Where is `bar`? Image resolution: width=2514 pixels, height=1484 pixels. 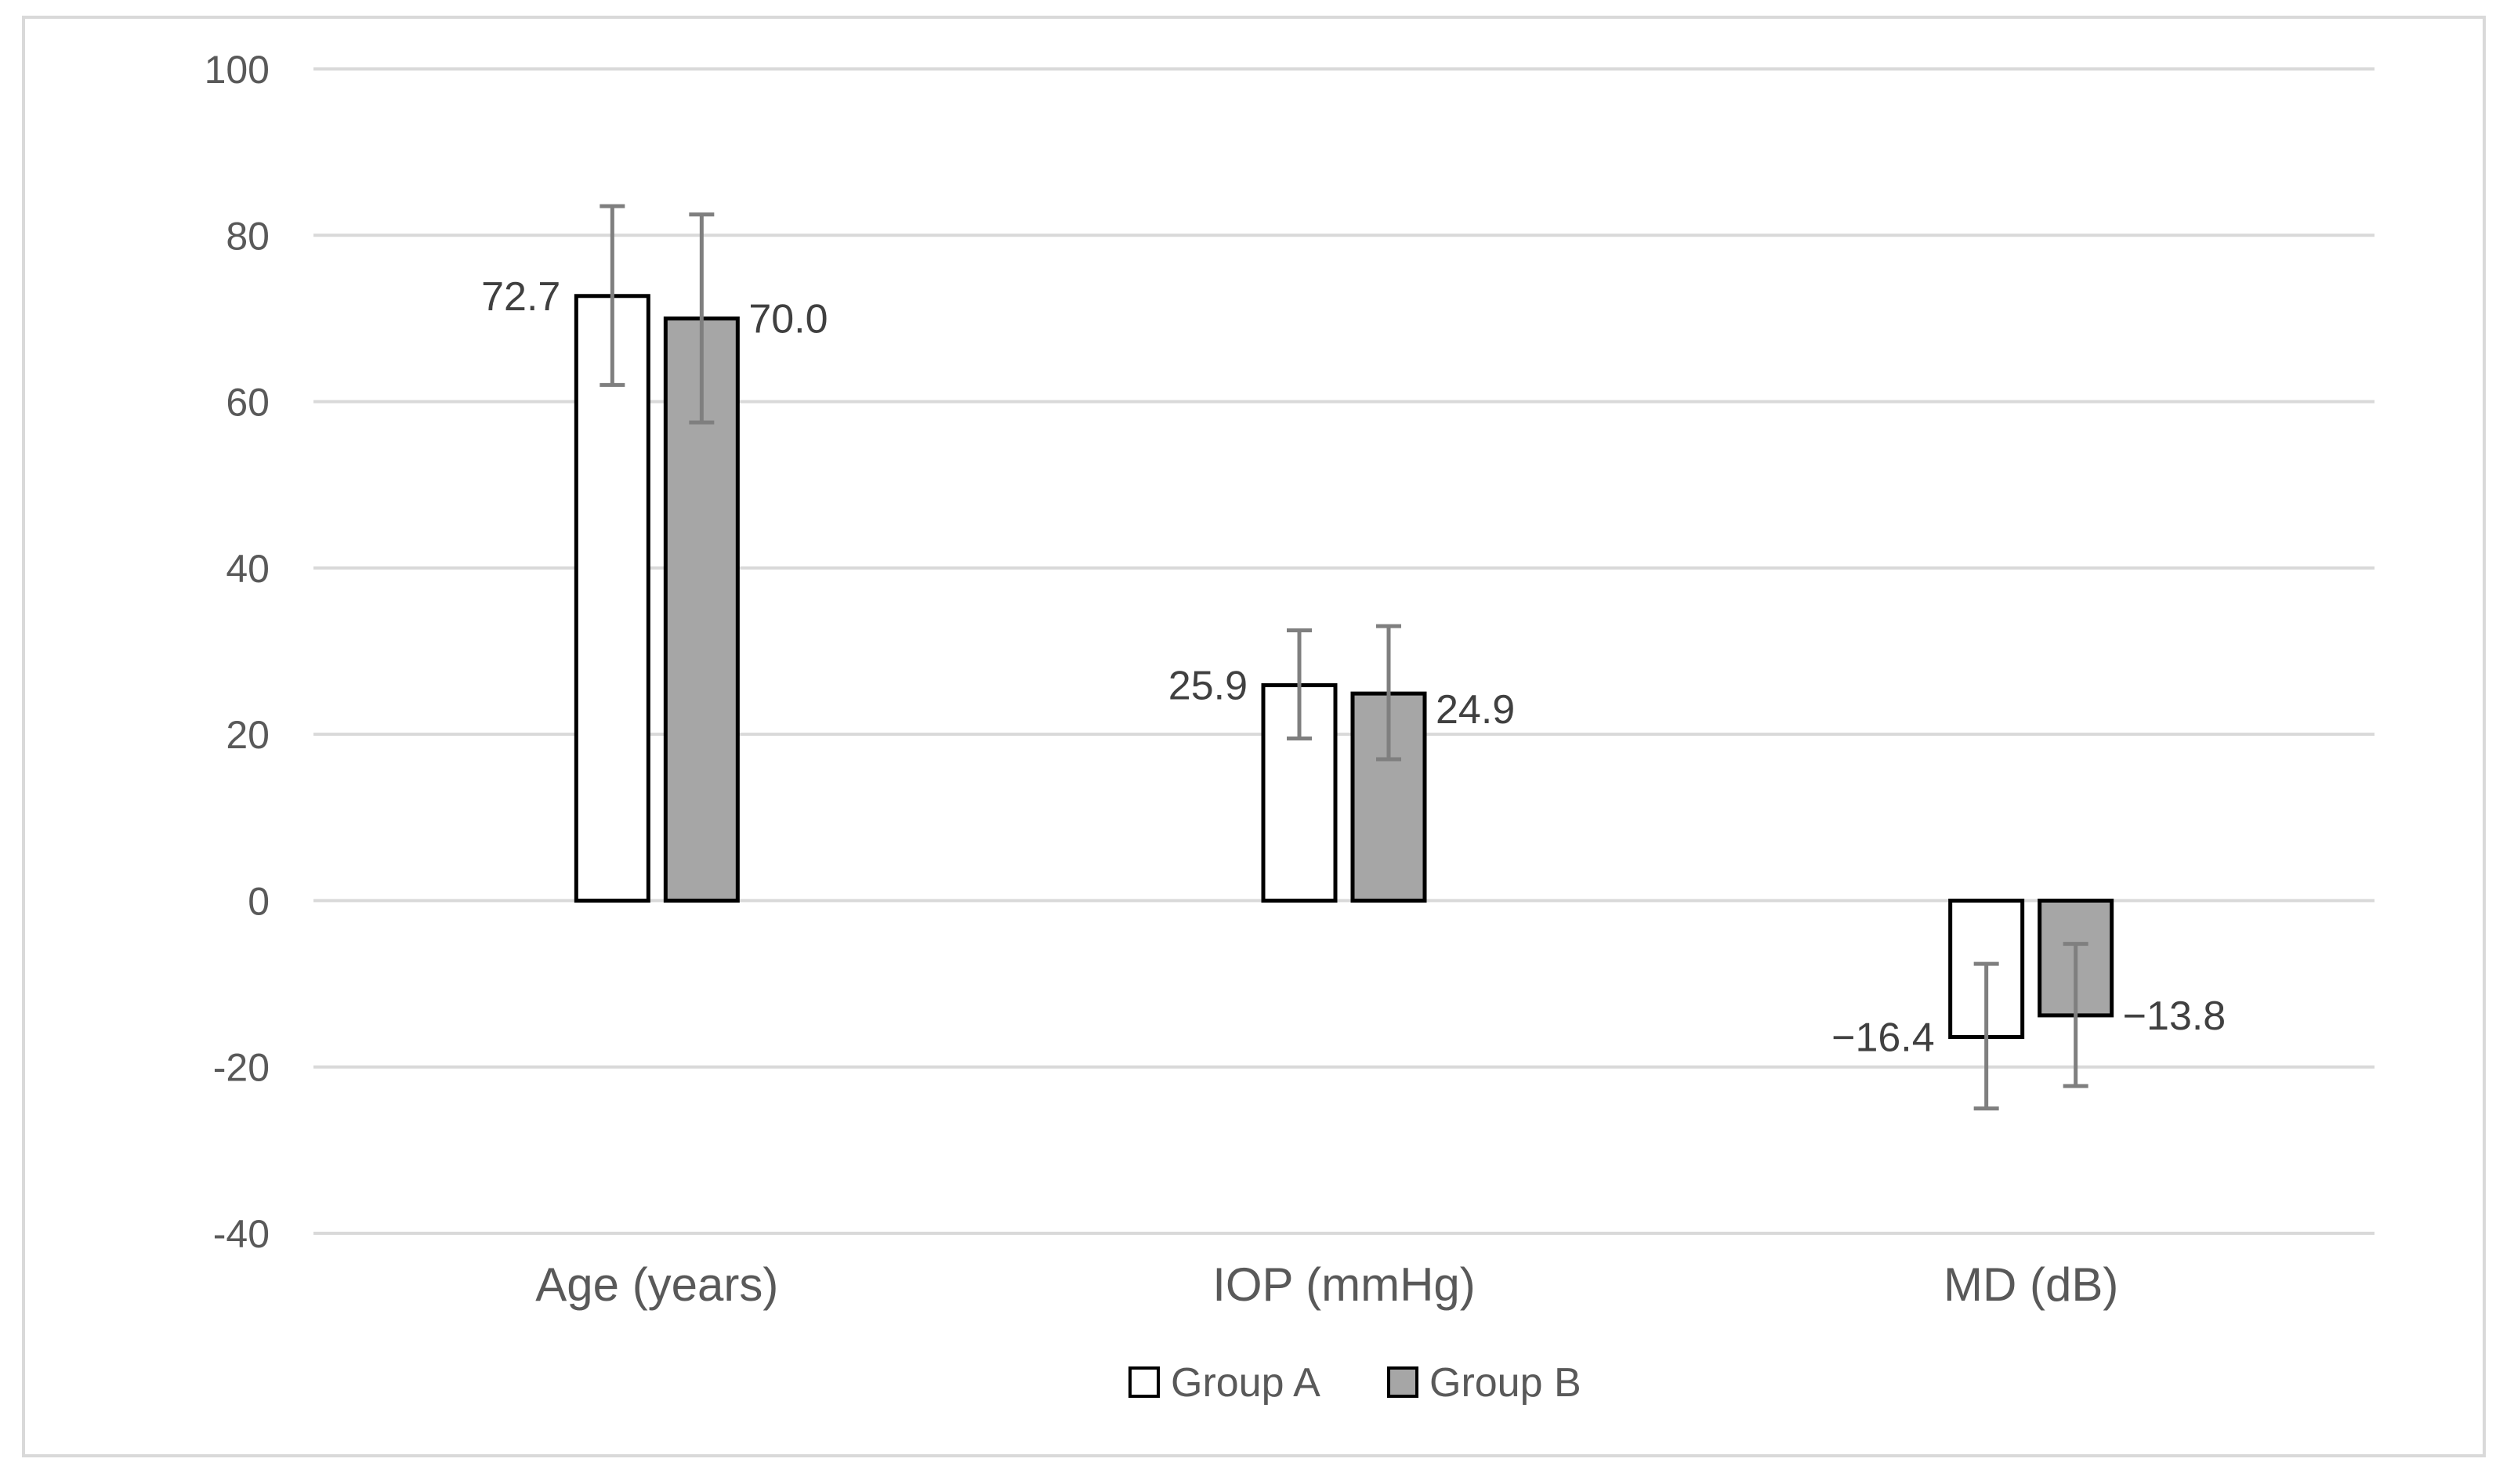 bar is located at coordinates (612, 598).